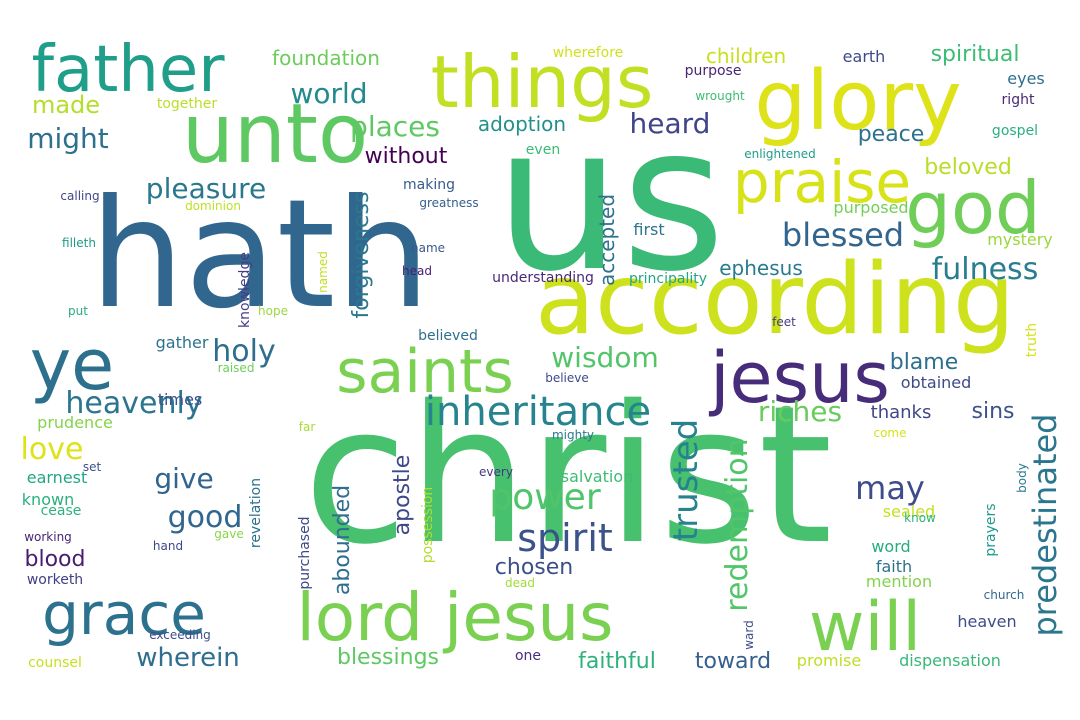  I want to click on word-trusted: trusted, so click(686, 480).